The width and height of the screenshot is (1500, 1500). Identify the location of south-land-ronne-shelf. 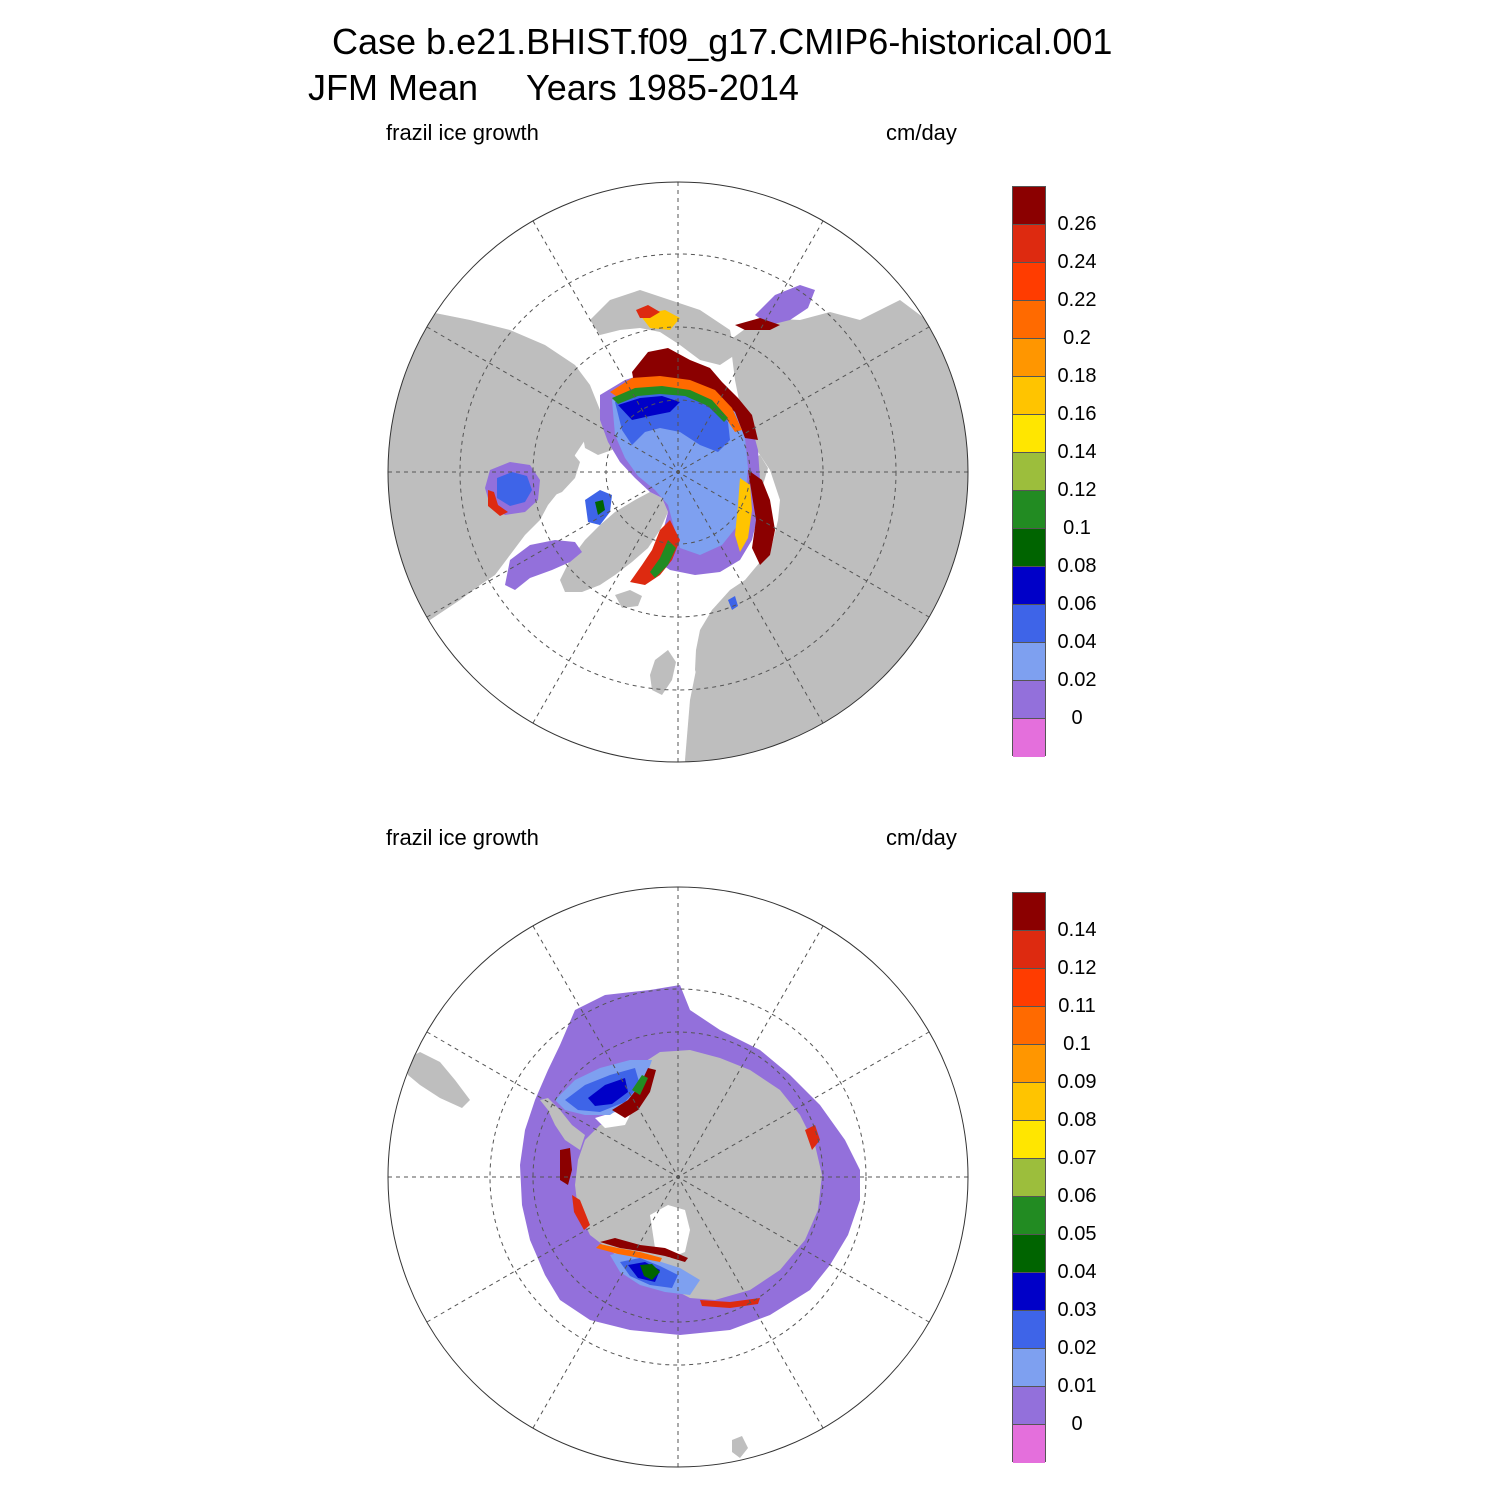
(612, 1120).